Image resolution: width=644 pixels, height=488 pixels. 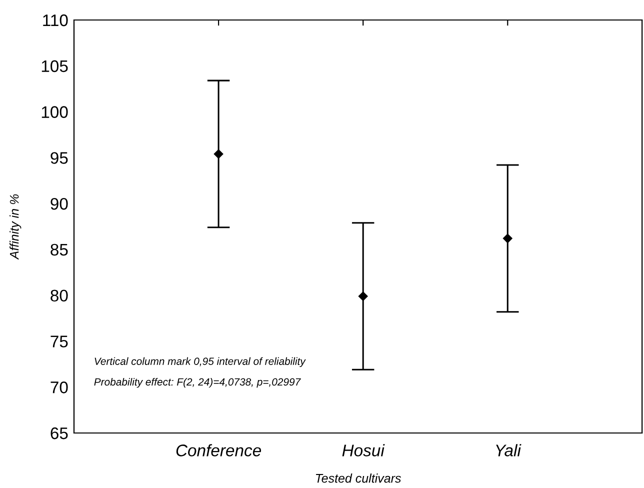 What do you see at coordinates (55, 20) in the screenshot?
I see `y-tick-label: 110` at bounding box center [55, 20].